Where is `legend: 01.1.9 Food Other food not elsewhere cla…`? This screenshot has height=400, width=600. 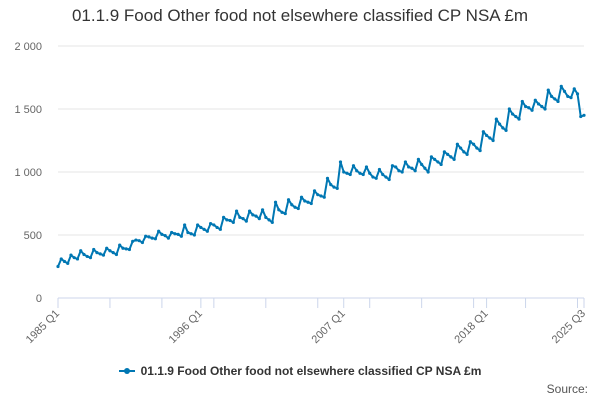 legend: 01.1.9 Food Other food not elsewhere cla… is located at coordinates (300, 371).